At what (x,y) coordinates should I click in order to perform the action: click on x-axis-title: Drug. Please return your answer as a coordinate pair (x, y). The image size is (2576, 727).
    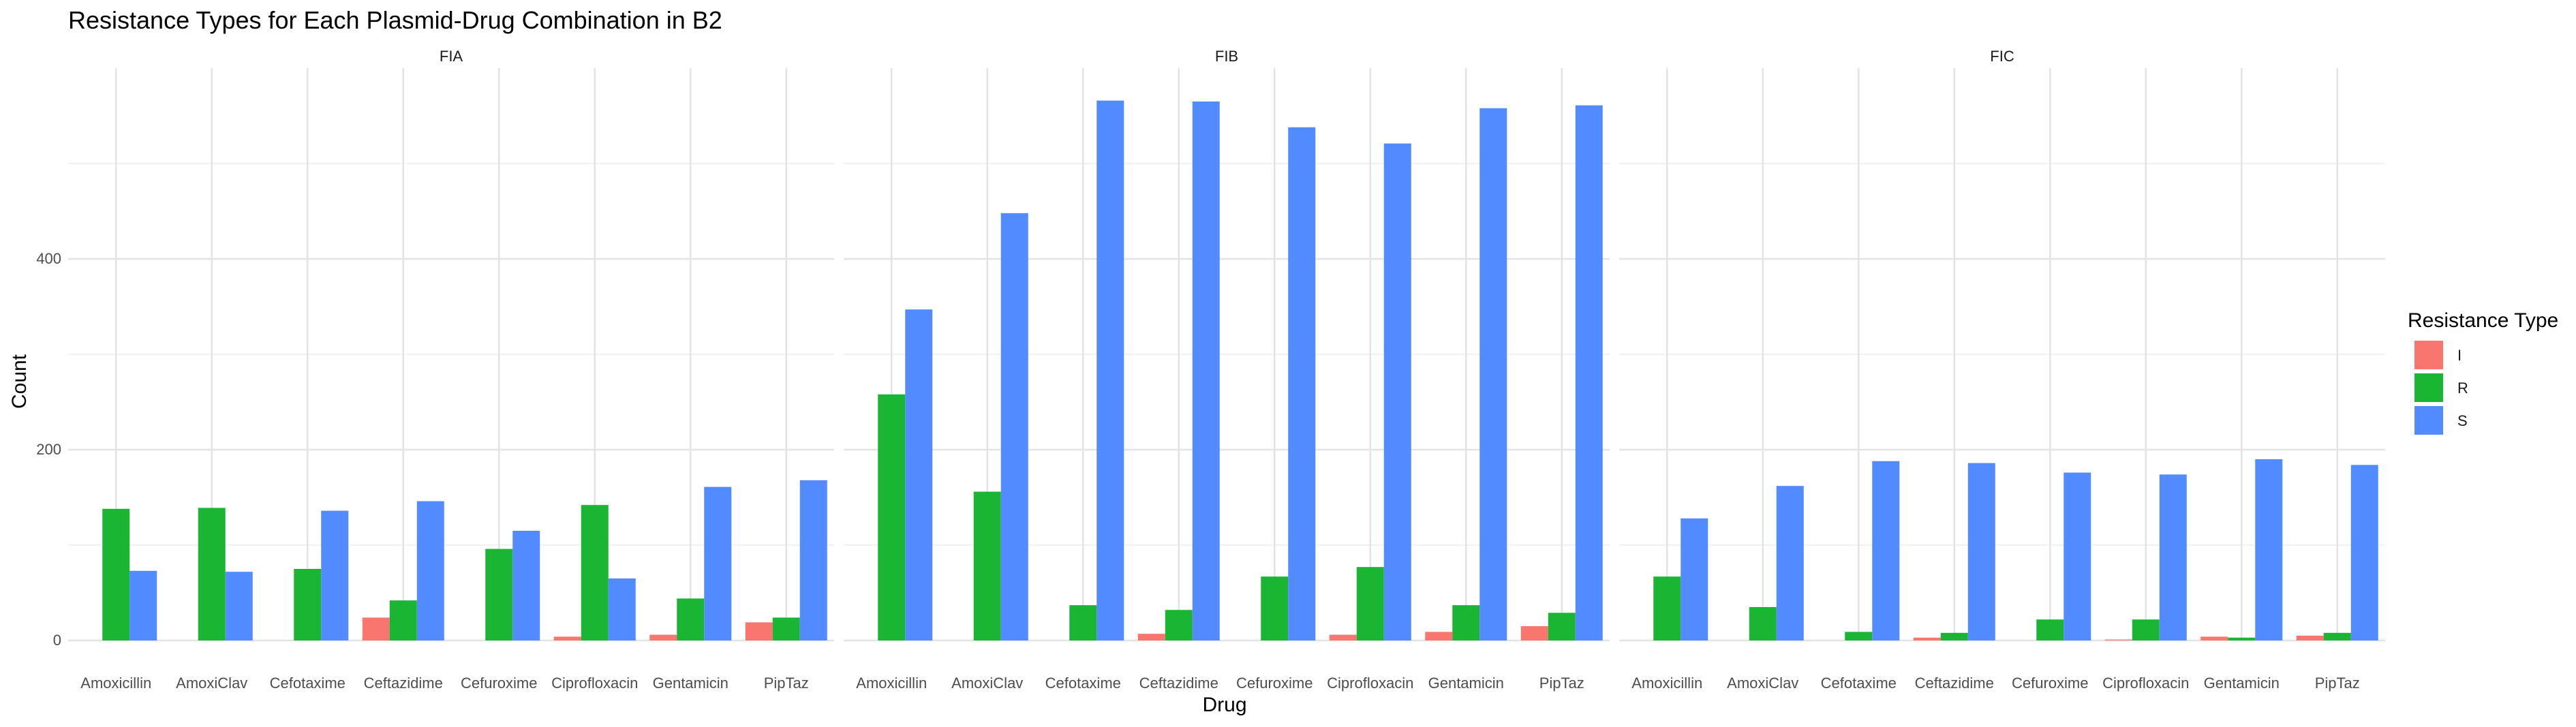
    Looking at the image, I should click on (1224, 705).